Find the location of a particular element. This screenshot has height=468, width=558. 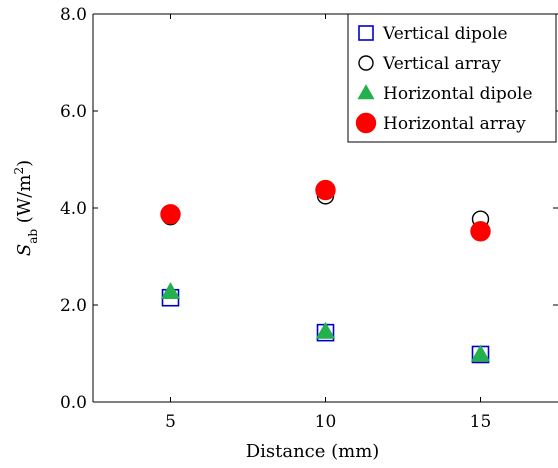

y-tick-label: 2.0 is located at coordinates (73, 306).